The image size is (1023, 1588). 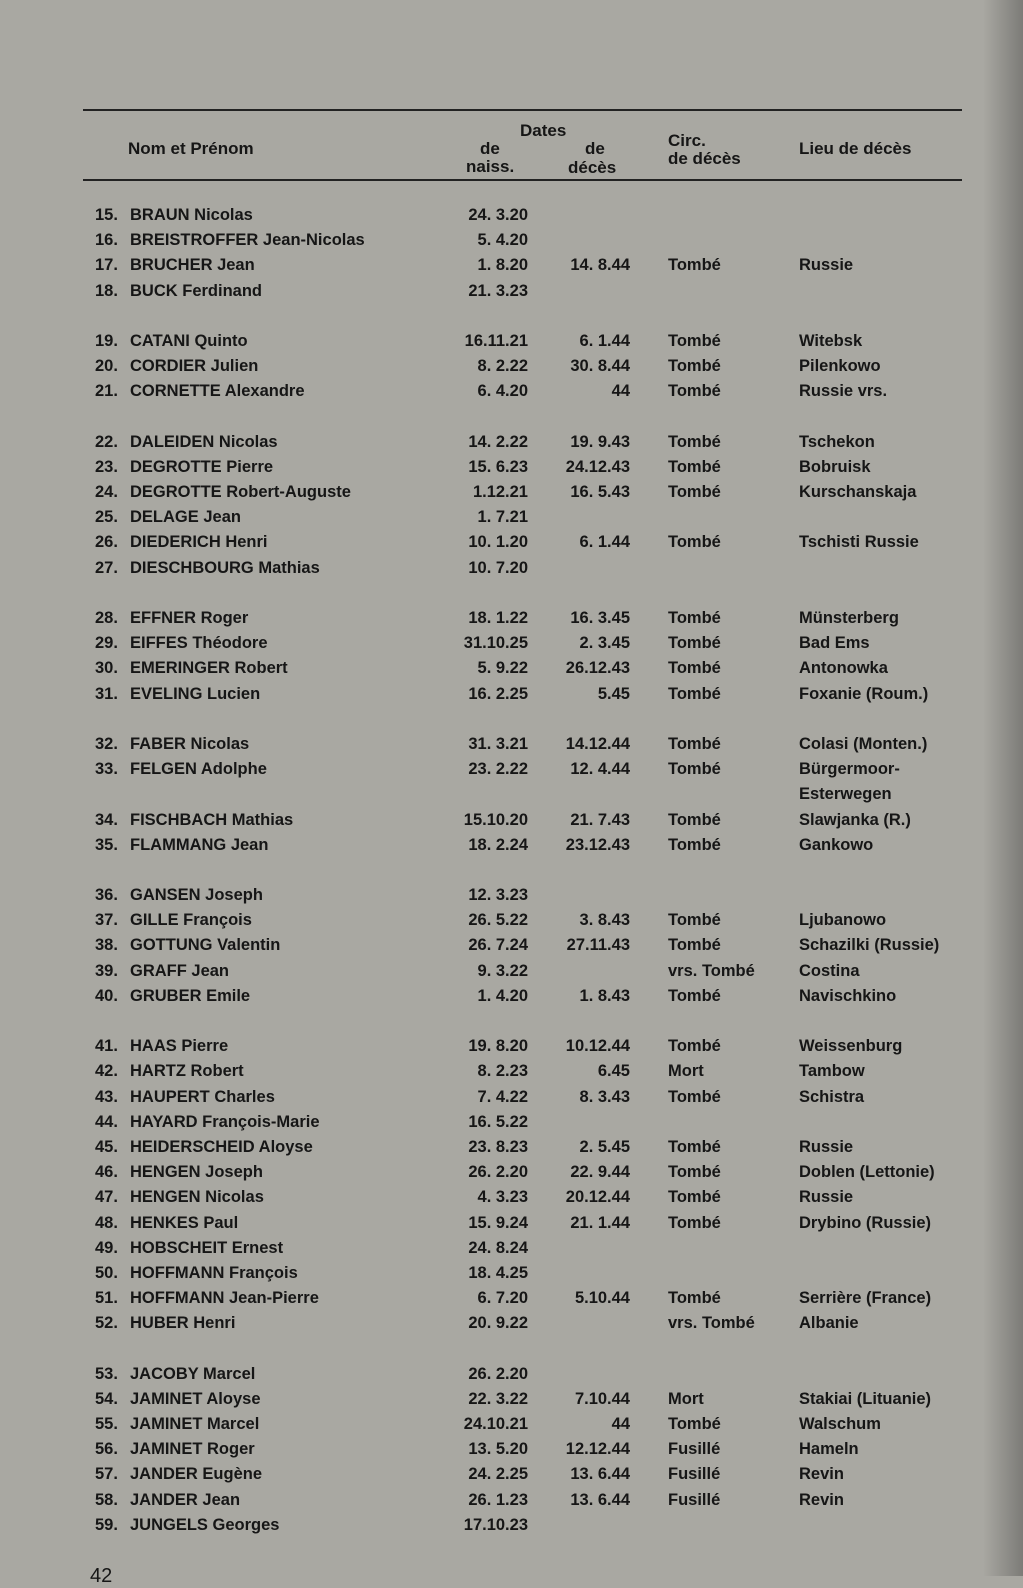 What do you see at coordinates (502, 265) in the screenshot?
I see `birth-date: 1. 8.20` at bounding box center [502, 265].